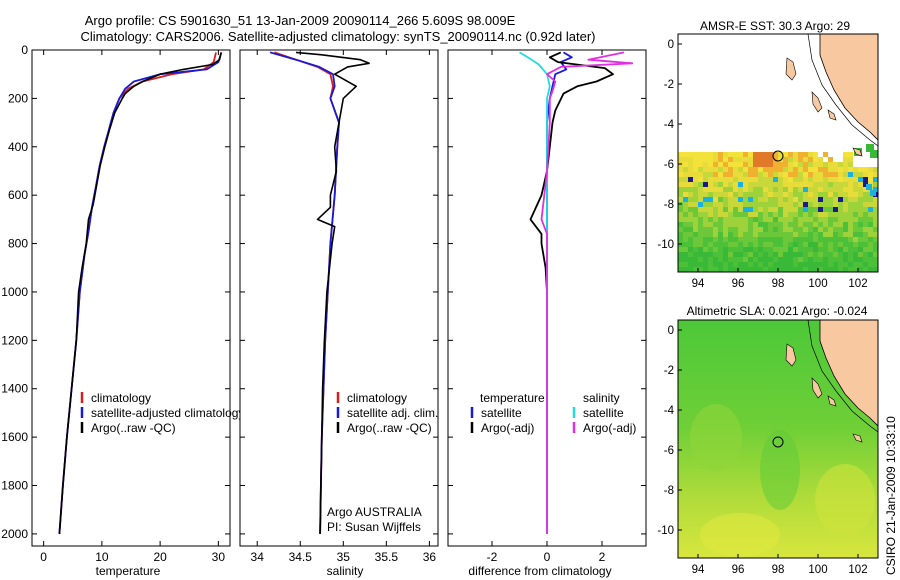 Image resolution: width=900 pixels, height=580 pixels. Describe the element at coordinates (857, 152) in the screenshot. I see `sst-map-island-east` at that location.